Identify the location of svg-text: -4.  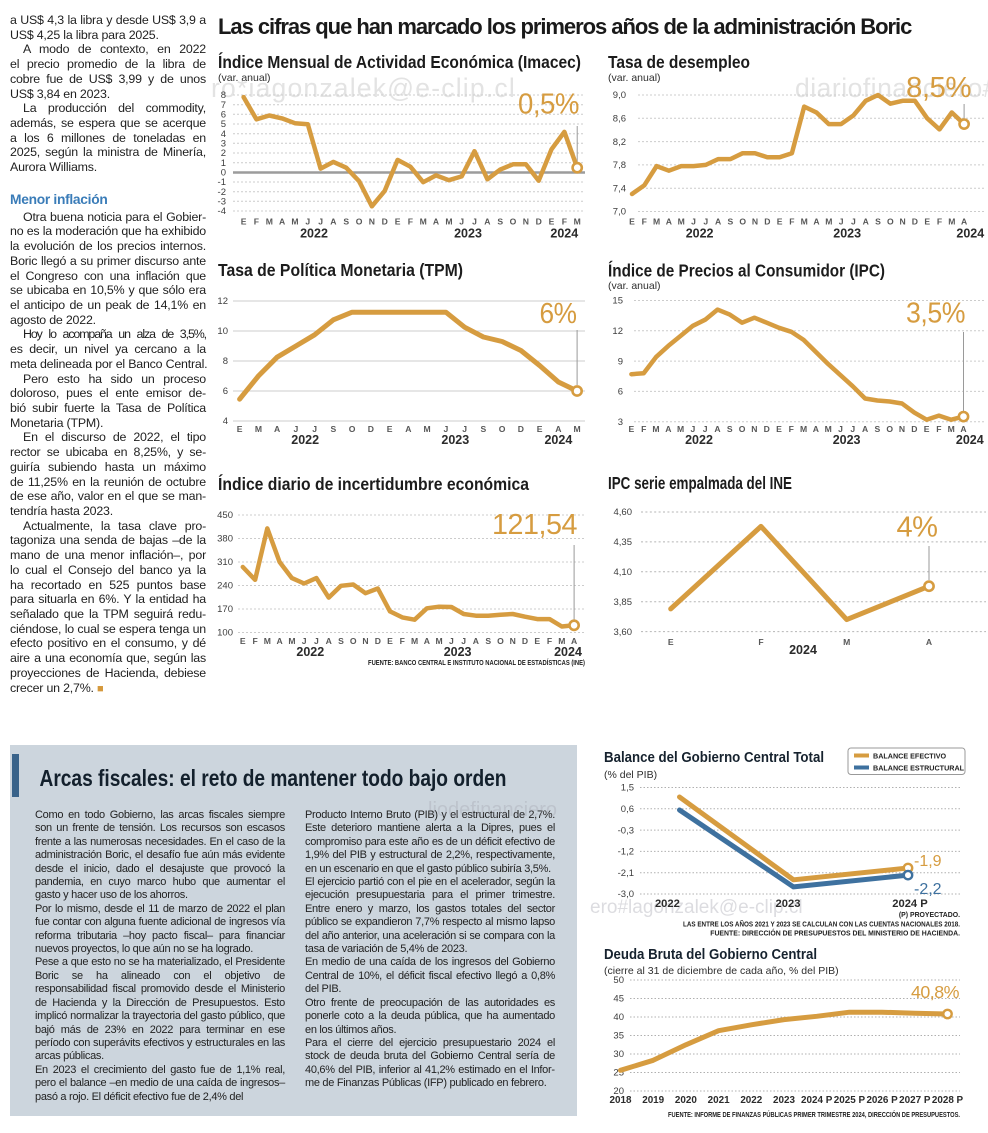
(222, 211).